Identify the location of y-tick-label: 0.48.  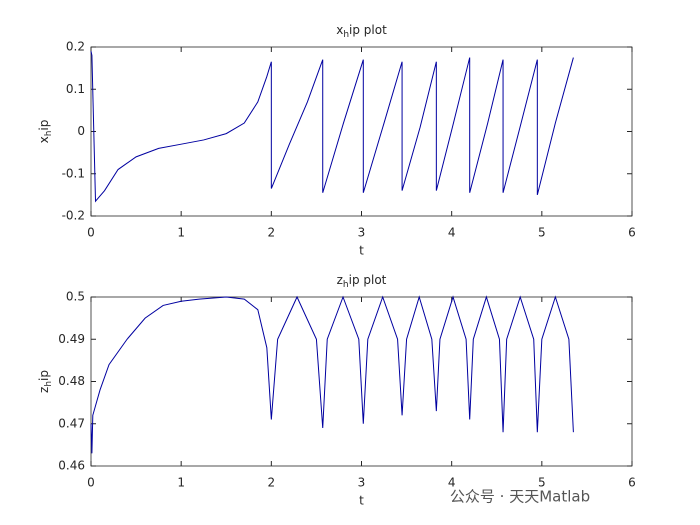
(71, 381).